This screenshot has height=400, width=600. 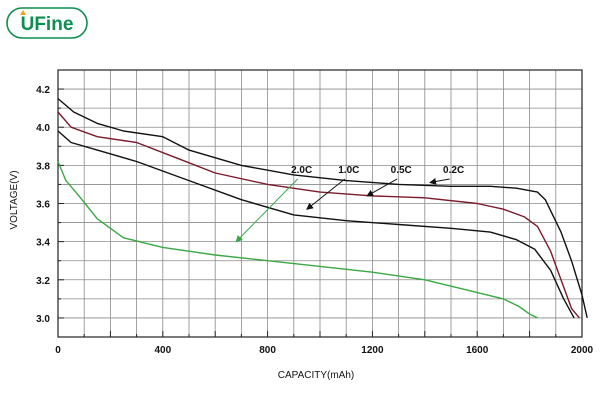 I want to click on x-tick-label: 0, so click(x=58, y=350).